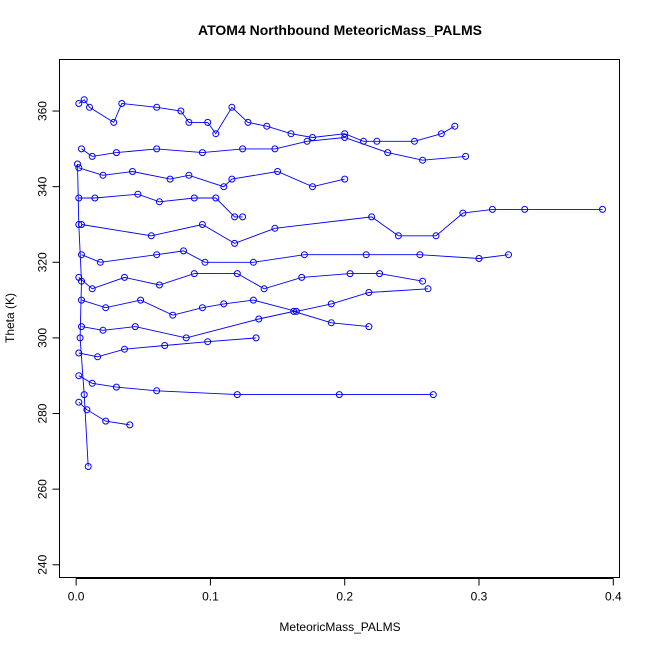 The image size is (650, 650). What do you see at coordinates (43, 338) in the screenshot?
I see `y-tick-label: 300` at bounding box center [43, 338].